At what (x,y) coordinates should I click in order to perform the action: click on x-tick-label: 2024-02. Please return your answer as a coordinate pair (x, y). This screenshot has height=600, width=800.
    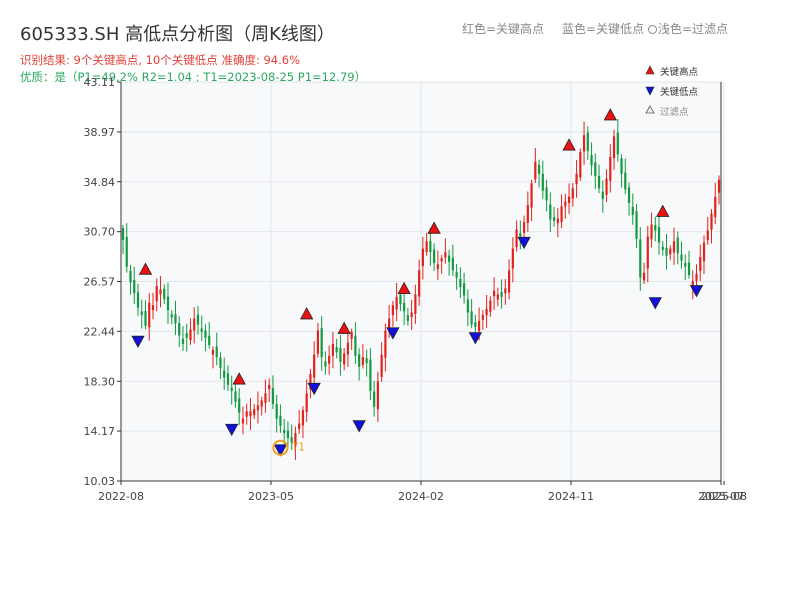
    Looking at the image, I should click on (421, 496).